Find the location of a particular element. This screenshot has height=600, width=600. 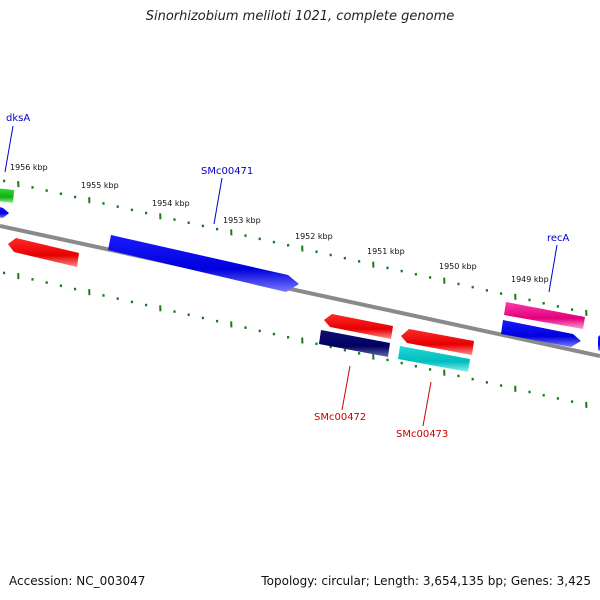

gene-SMc00472 is located at coordinates (354, 343).